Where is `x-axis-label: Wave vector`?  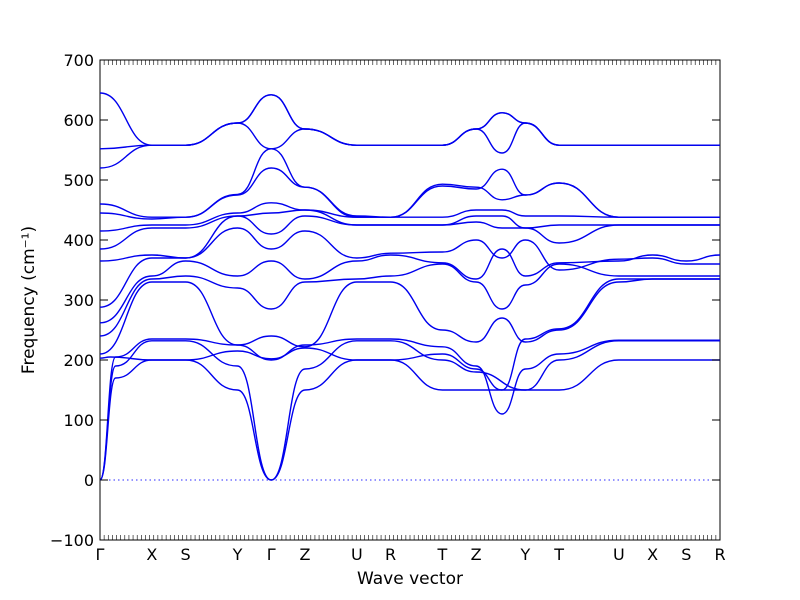 x-axis-label: Wave vector is located at coordinates (410, 579).